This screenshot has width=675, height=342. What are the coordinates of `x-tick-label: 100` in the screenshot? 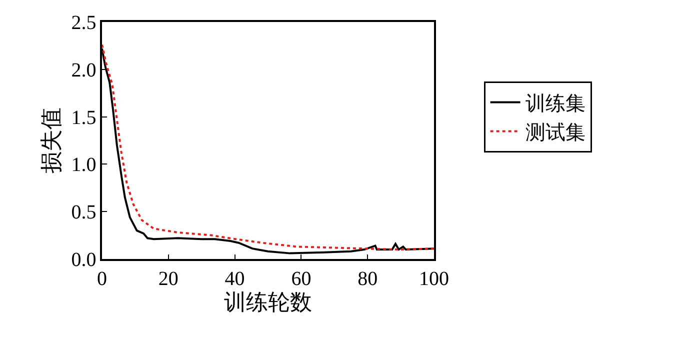 It's located at (434, 279).